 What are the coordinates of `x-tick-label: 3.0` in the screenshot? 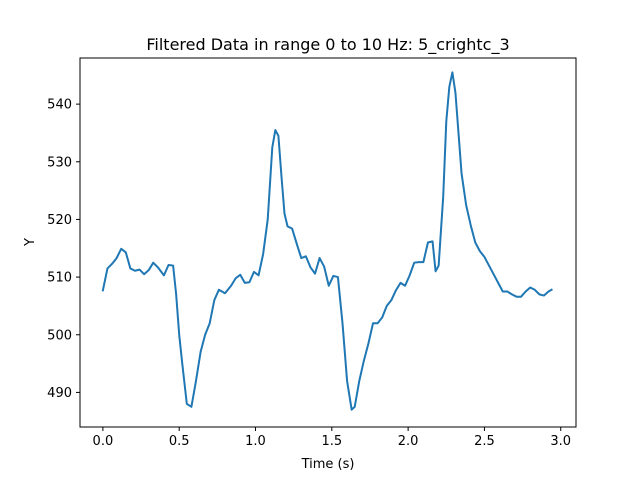 It's located at (560, 441).